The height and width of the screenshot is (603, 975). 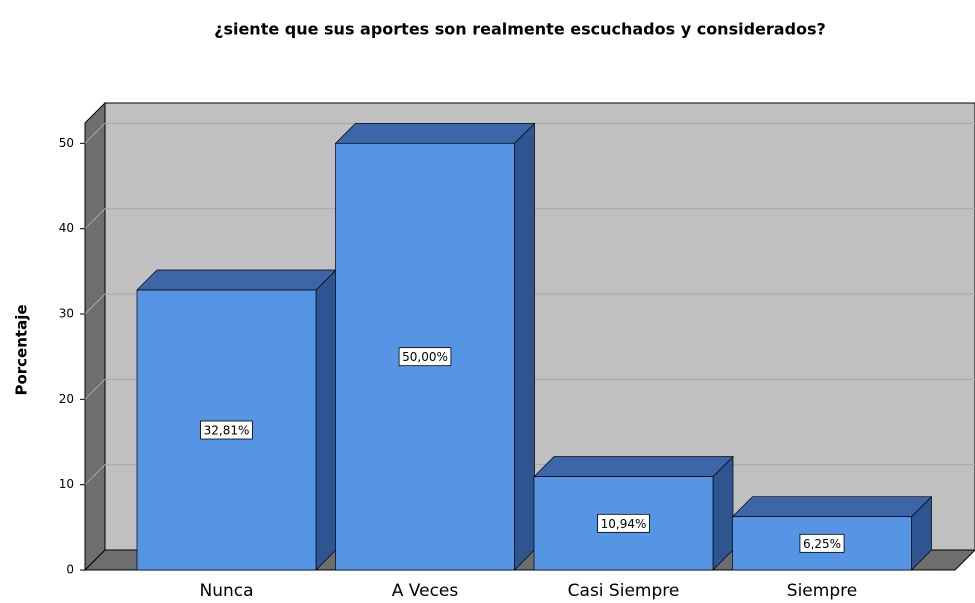 What do you see at coordinates (425, 591) in the screenshot?
I see `x-tick-label: A Veces` at bounding box center [425, 591].